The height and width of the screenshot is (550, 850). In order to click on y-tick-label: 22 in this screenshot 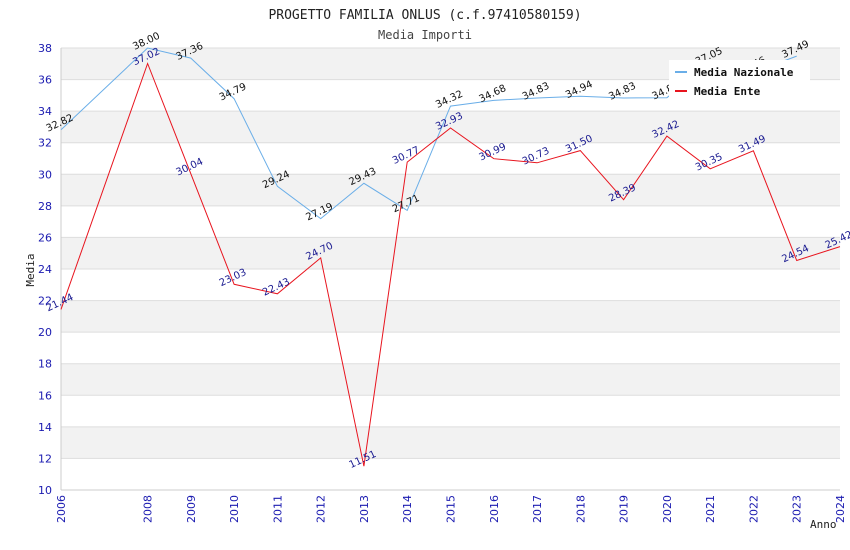, I will do `click(45, 301)`.